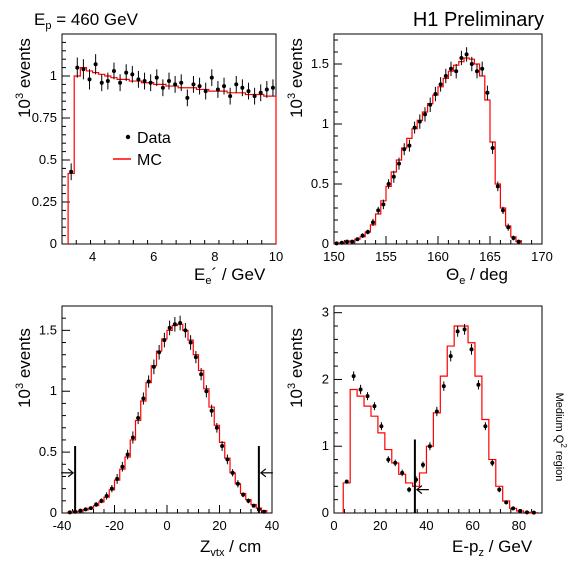 The width and height of the screenshot is (573, 567). Describe the element at coordinates (48, 451) in the screenshot. I see `ytick-label-zvtx: 0.5` at that location.